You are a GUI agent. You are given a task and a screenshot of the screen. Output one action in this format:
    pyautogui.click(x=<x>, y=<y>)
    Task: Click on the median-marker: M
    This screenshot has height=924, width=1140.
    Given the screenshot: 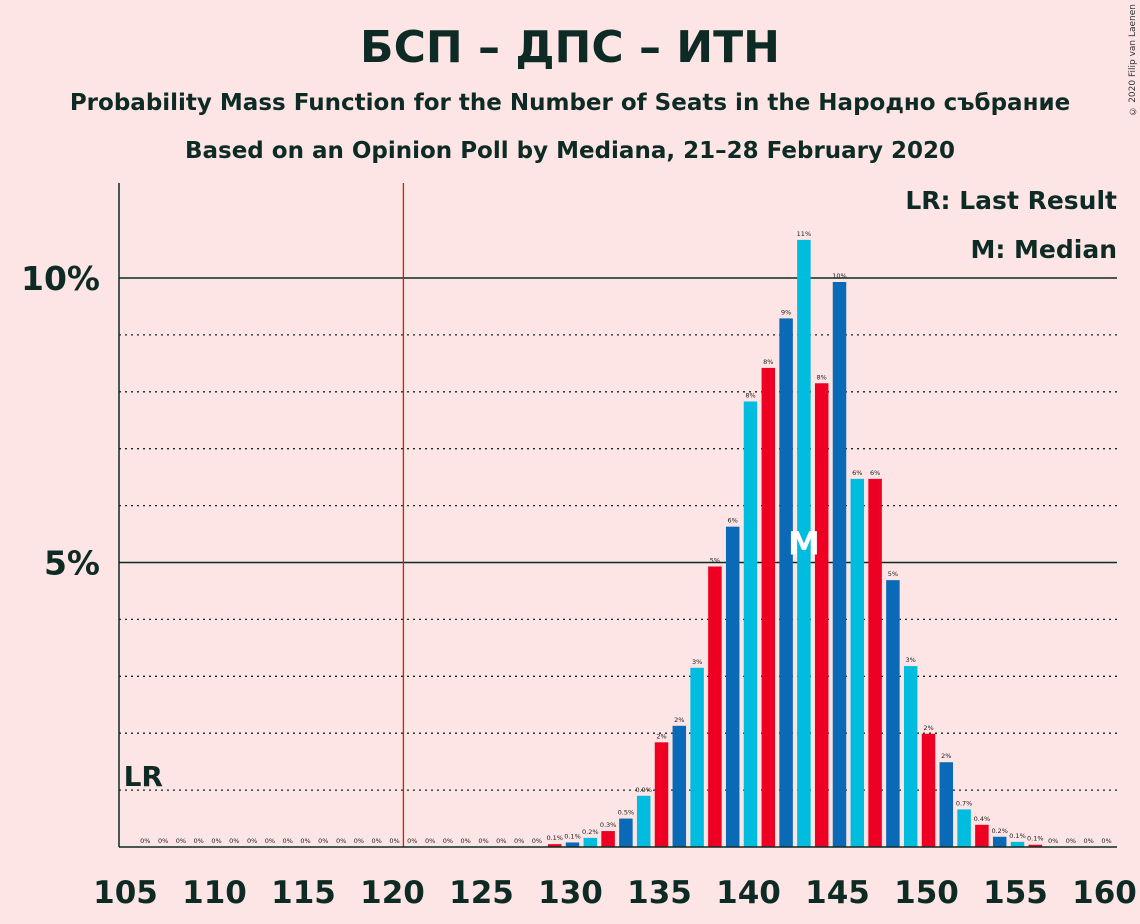 What is the action you would take?
    pyautogui.click(x=804, y=543)
    